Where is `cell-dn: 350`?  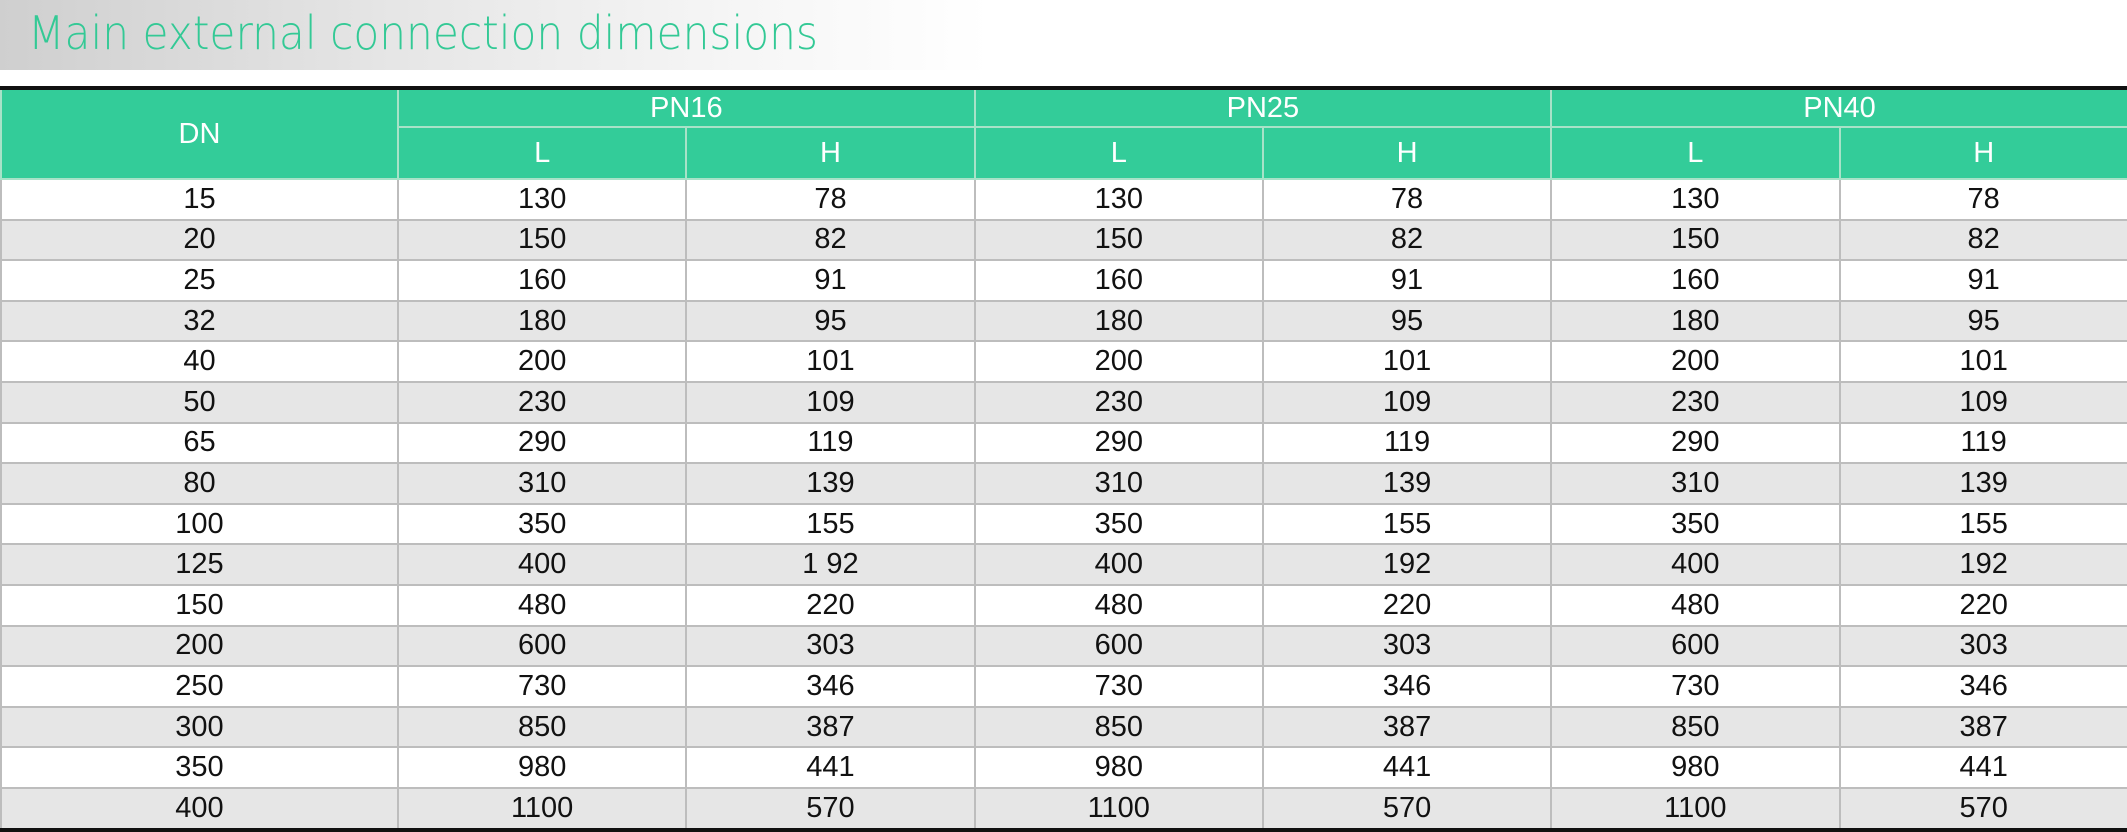
cell-dn: 350 is located at coordinates (199, 767).